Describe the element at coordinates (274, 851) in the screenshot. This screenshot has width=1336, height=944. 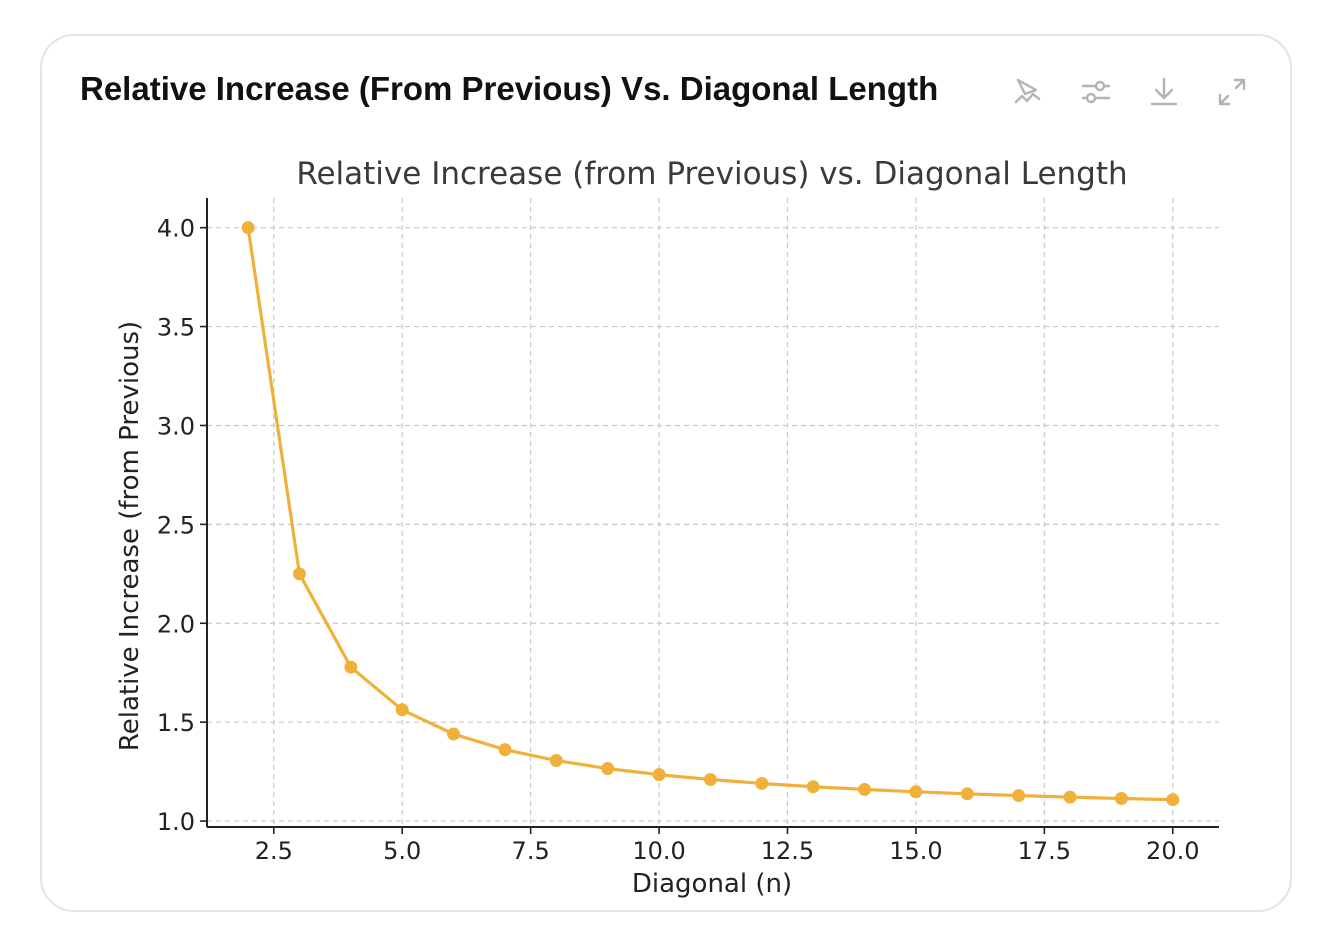
I see `x-tick-label: 2.5` at that location.